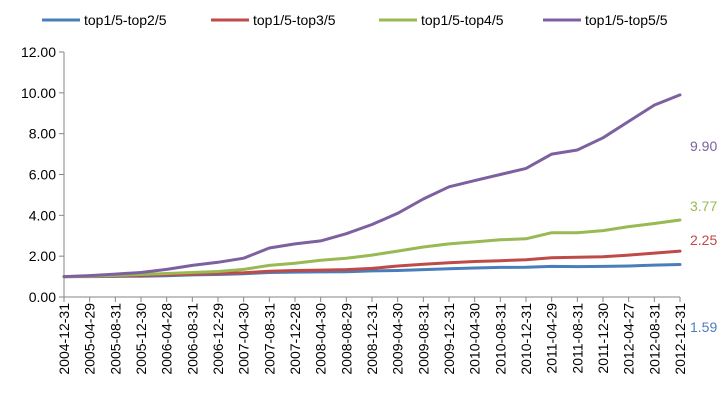 This screenshot has height=405, width=726. What do you see at coordinates (42, 215) in the screenshot?
I see `y-tick-label: 4.00` at bounding box center [42, 215].